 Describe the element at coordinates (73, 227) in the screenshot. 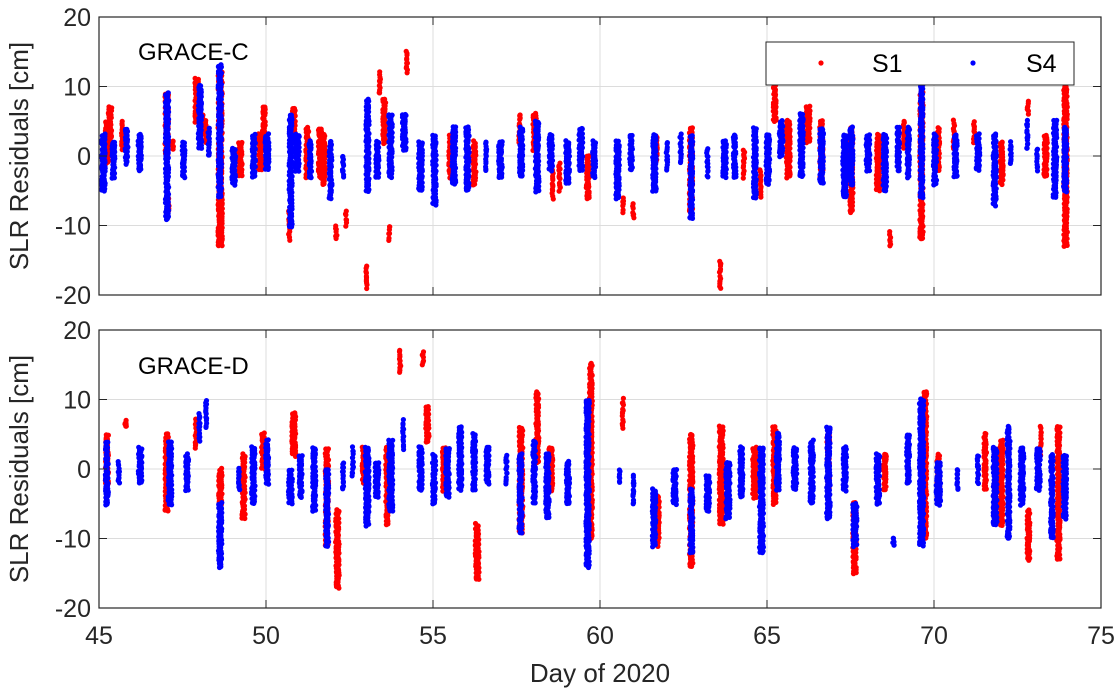

I see `y-tick-label: -10` at that location.